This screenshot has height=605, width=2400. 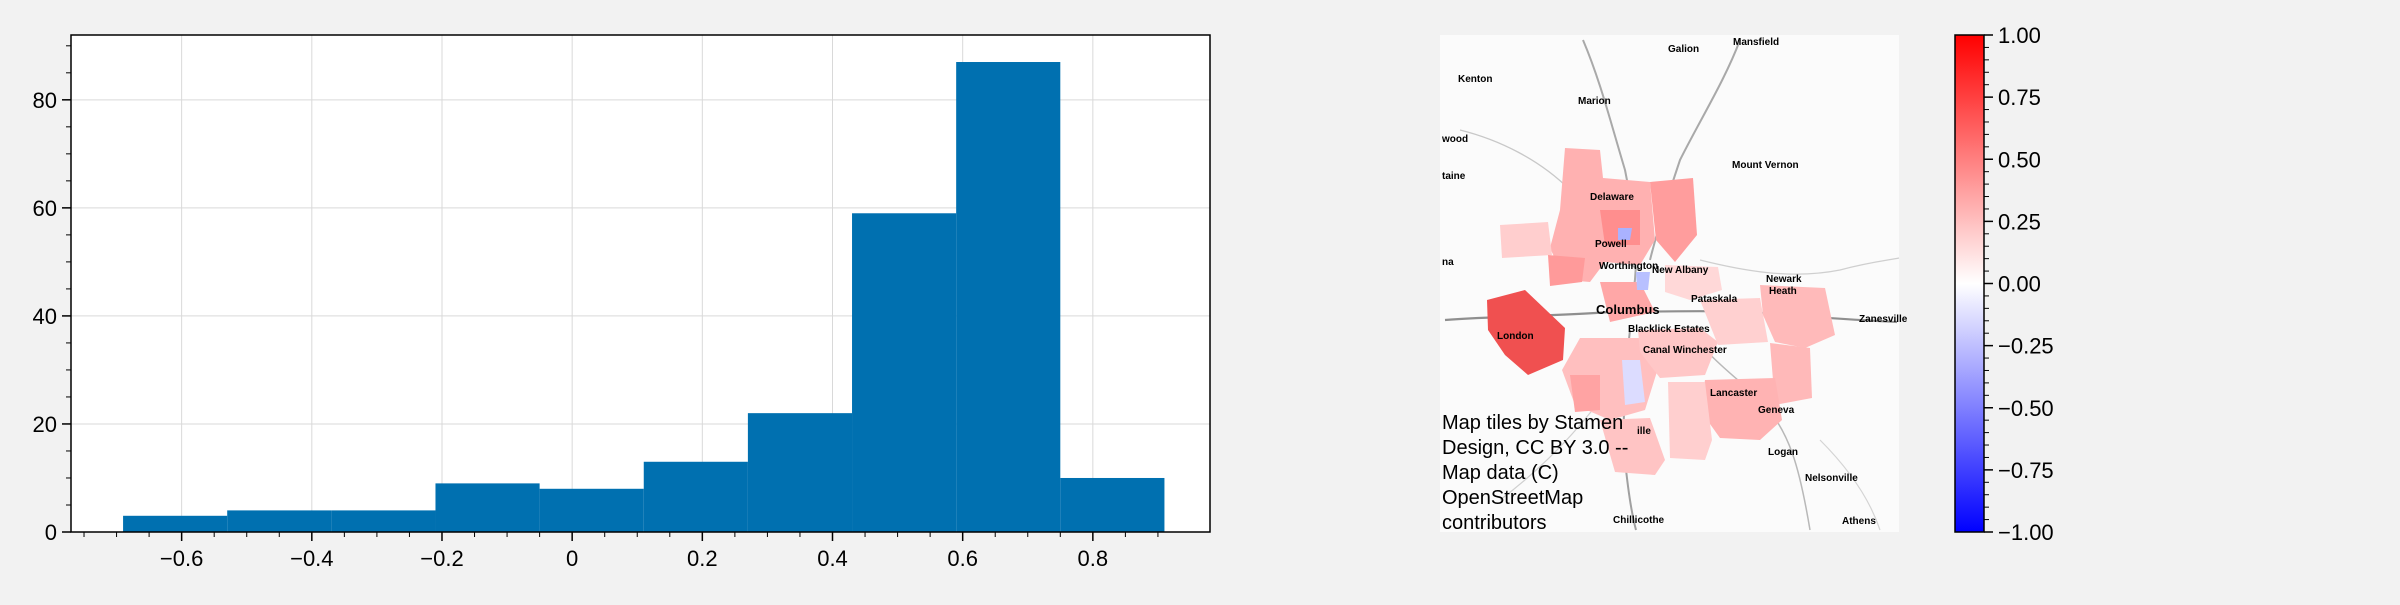 I want to click on x-tick-label: 0.4, so click(x=832, y=558).